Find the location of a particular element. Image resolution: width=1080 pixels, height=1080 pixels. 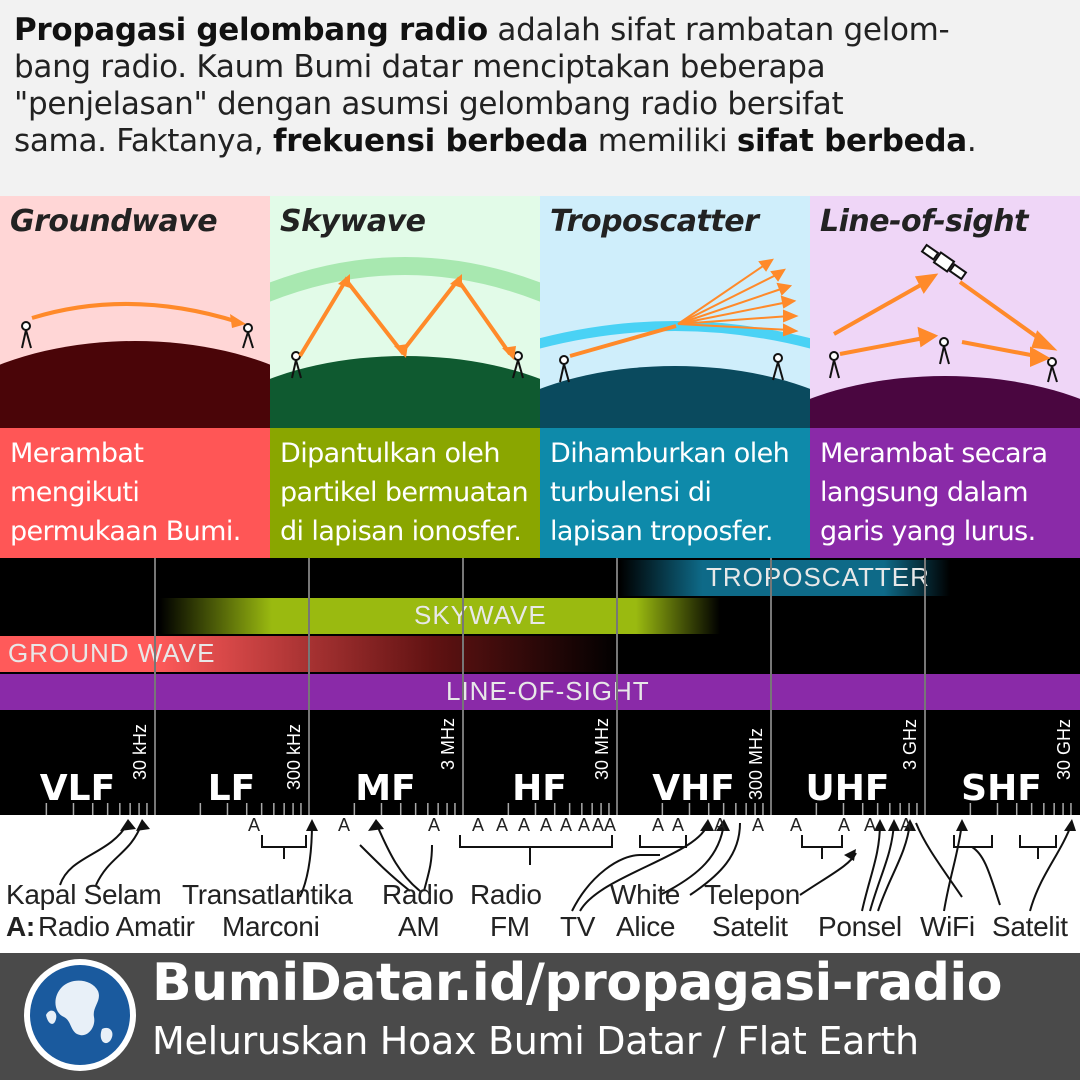

label-transatlantika: Transatlantika is located at coordinates (267, 894).